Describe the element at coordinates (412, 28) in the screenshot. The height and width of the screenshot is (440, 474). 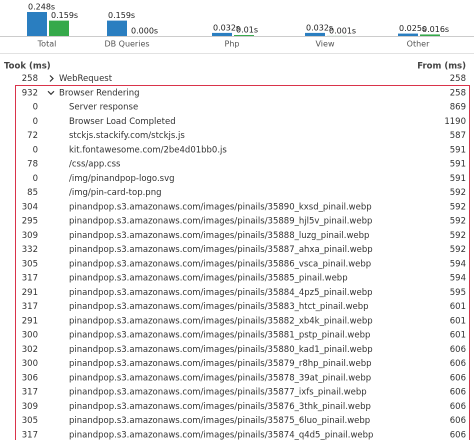
I see `bar-value-label: 0.025s` at that location.